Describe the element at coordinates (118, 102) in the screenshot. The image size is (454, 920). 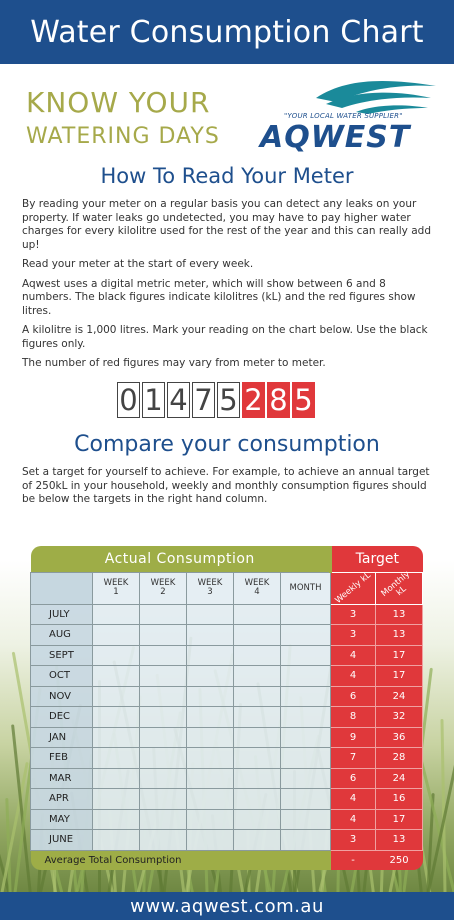
I see `headline-line1: KNOW YOUR` at that location.